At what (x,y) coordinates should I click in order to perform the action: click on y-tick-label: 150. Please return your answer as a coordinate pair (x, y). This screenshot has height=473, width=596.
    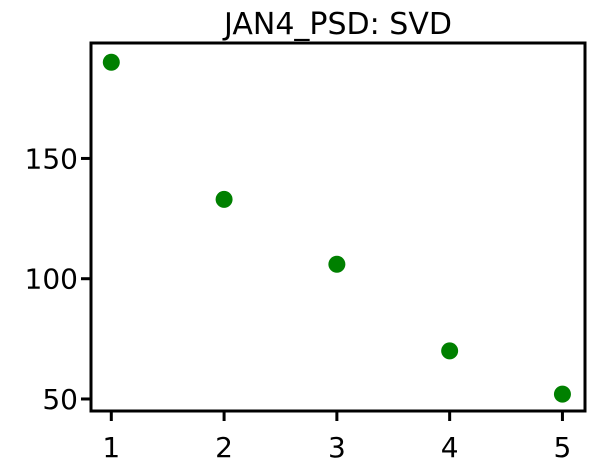
    Looking at the image, I should click on (51, 158).